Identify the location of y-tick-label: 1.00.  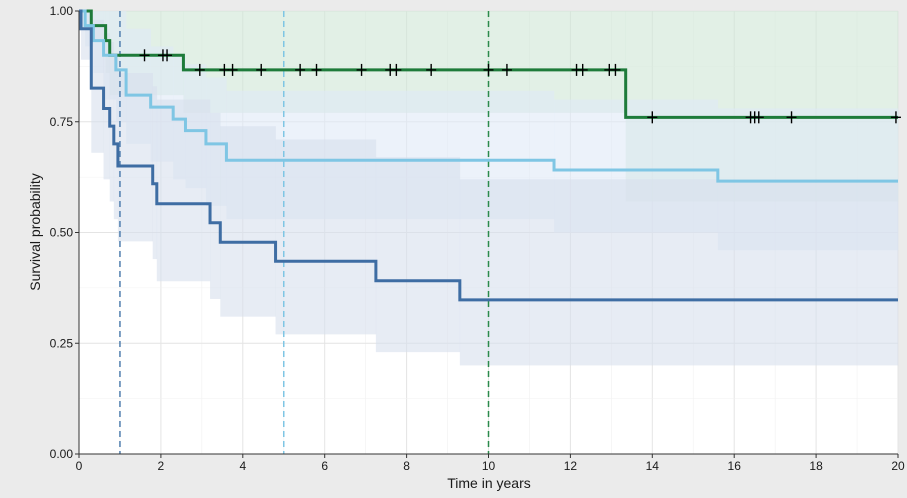
(62, 11).